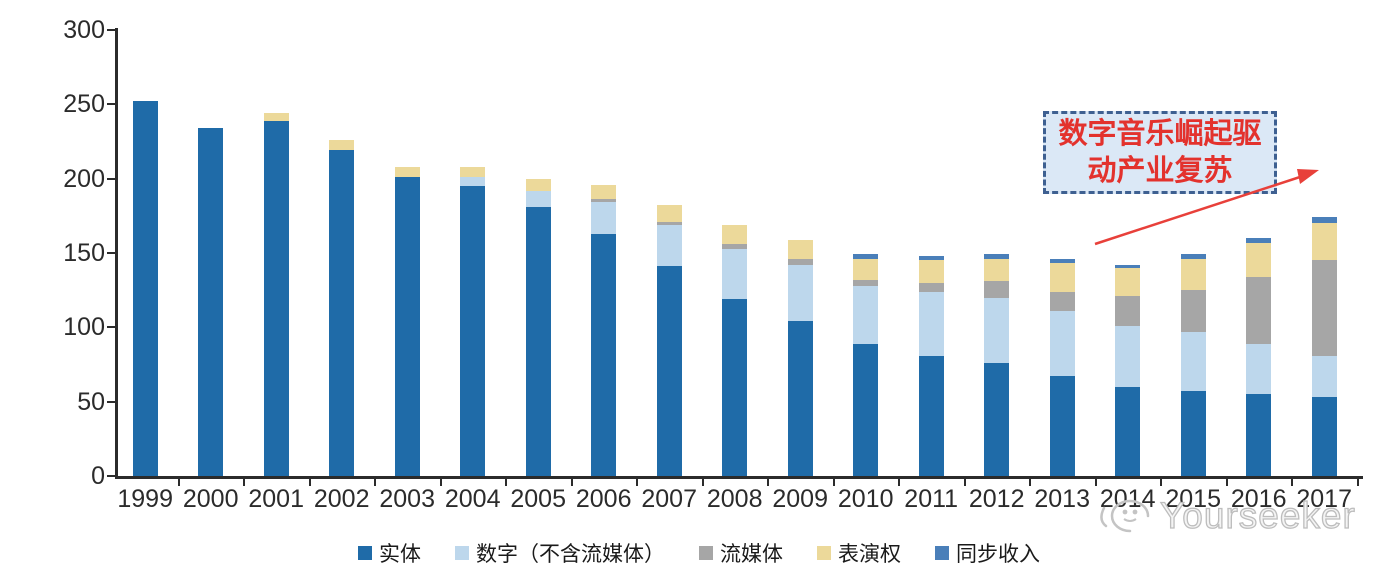  I want to click on bar-segment-2009-digital-ex-streaming, so click(800, 293).